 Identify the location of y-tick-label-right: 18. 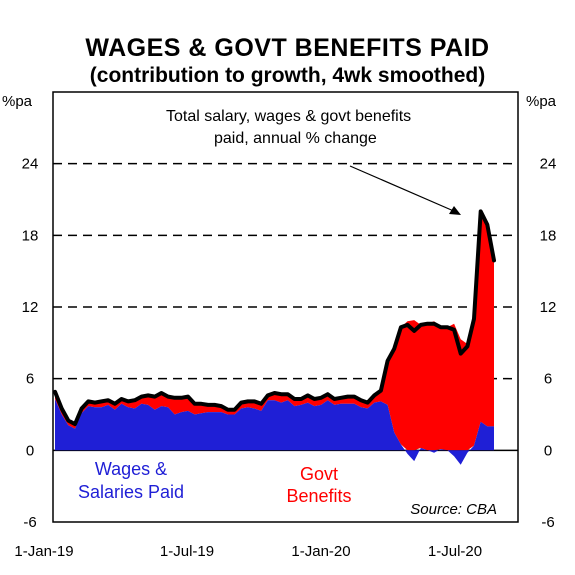
(548, 235).